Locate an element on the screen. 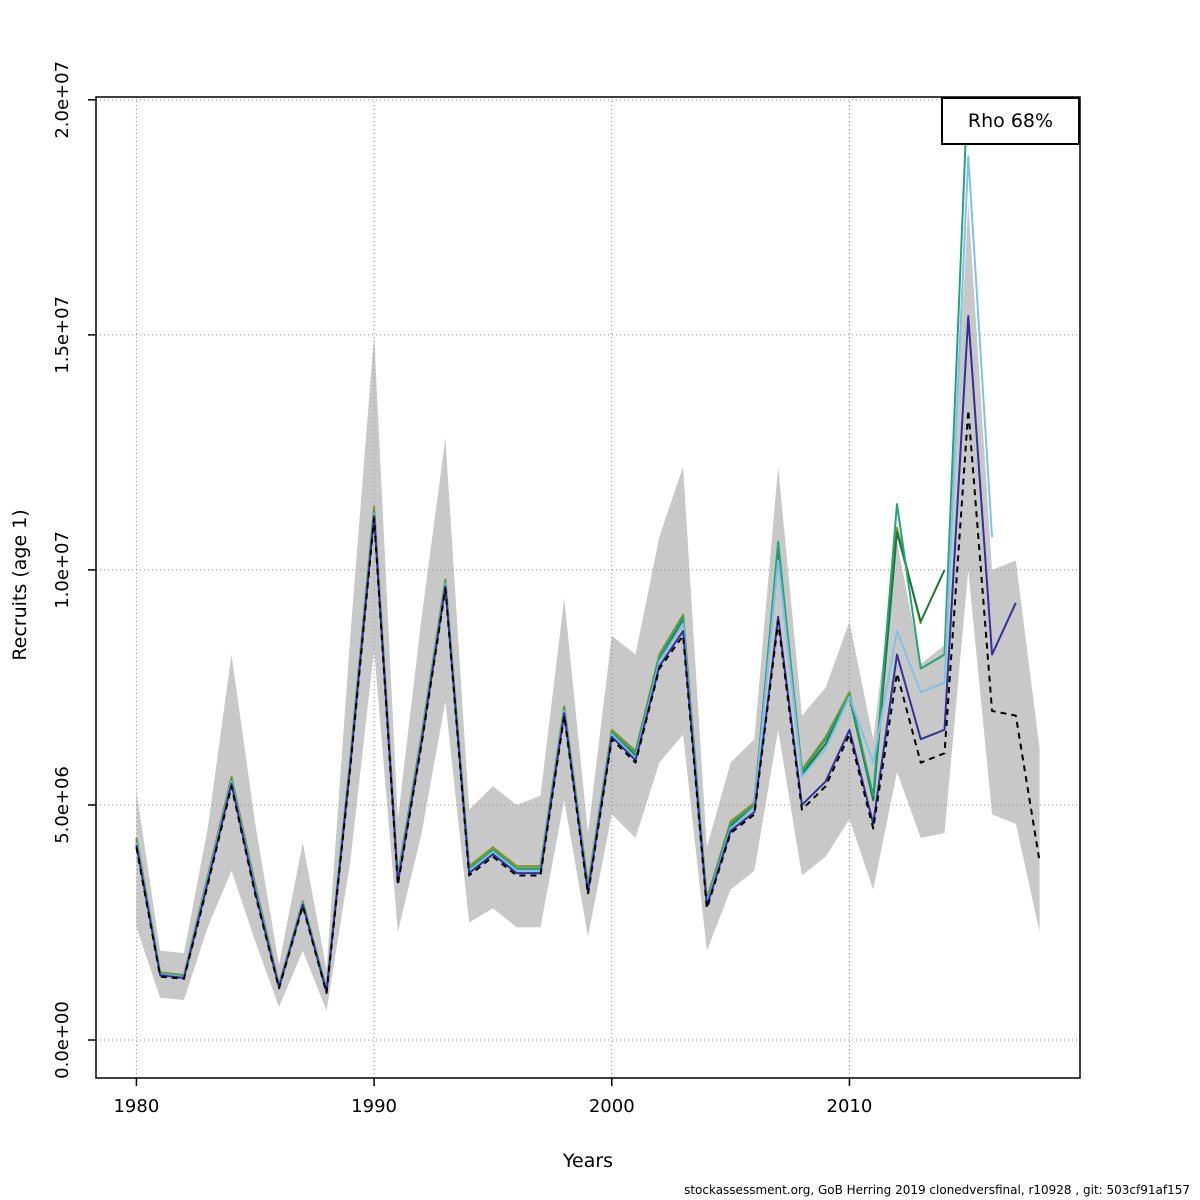 This screenshot has width=1200, height=1200. x-tick-label: 2000 is located at coordinates (612, 1106).